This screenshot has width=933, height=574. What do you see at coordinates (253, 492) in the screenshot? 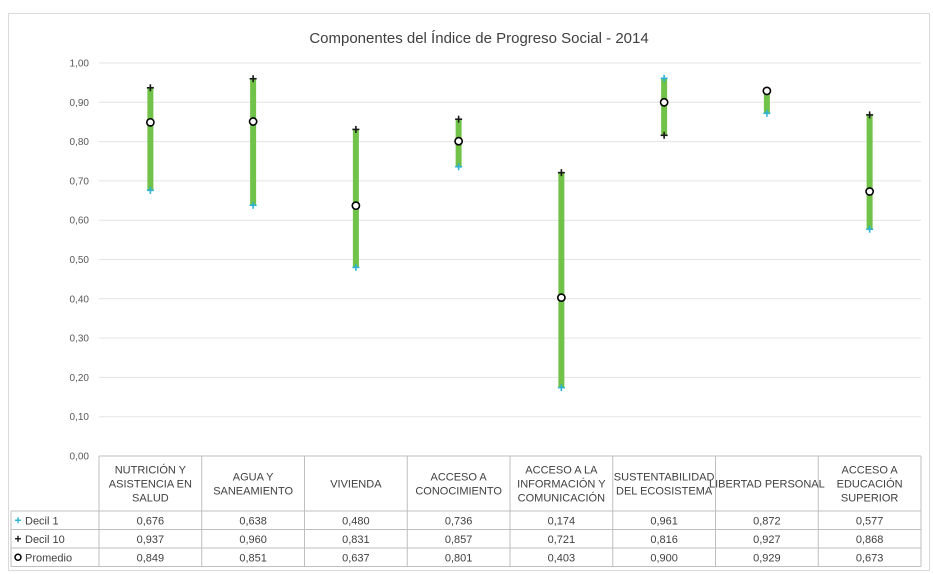
I see `category-label: SANEAMIENTO` at bounding box center [253, 492].